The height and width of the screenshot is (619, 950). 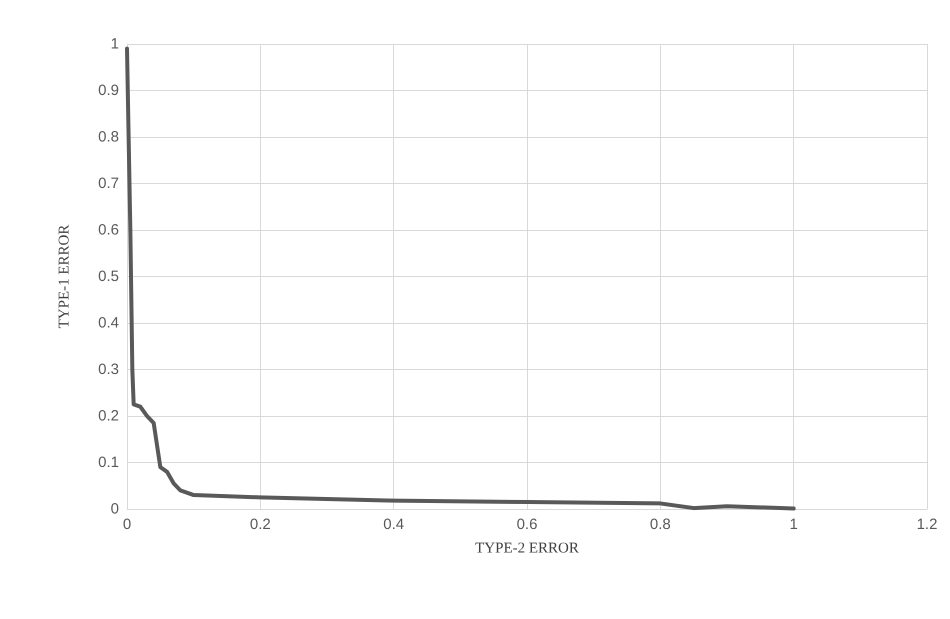 What do you see at coordinates (114, 509) in the screenshot?
I see `y-tick-label: 0` at bounding box center [114, 509].